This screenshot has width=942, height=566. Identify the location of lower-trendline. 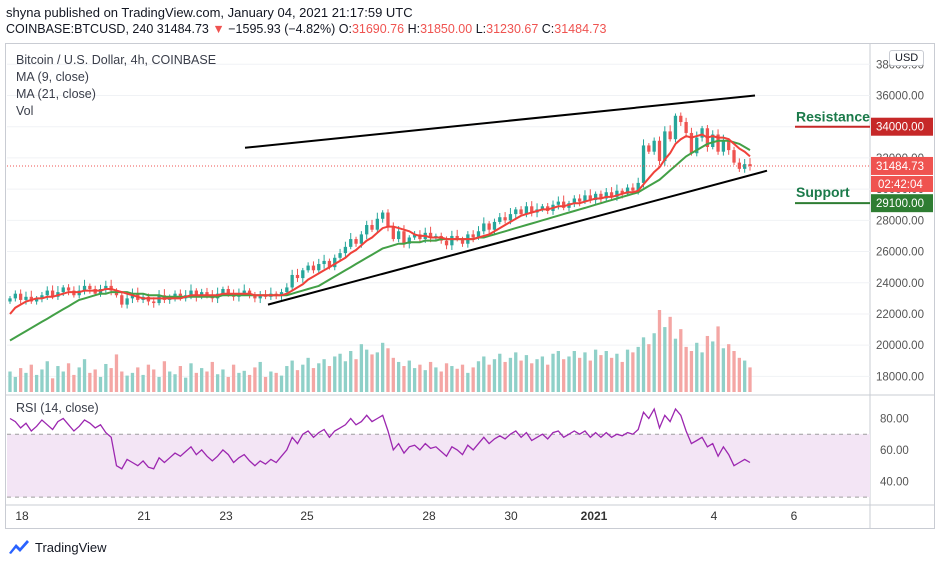
(517, 237).